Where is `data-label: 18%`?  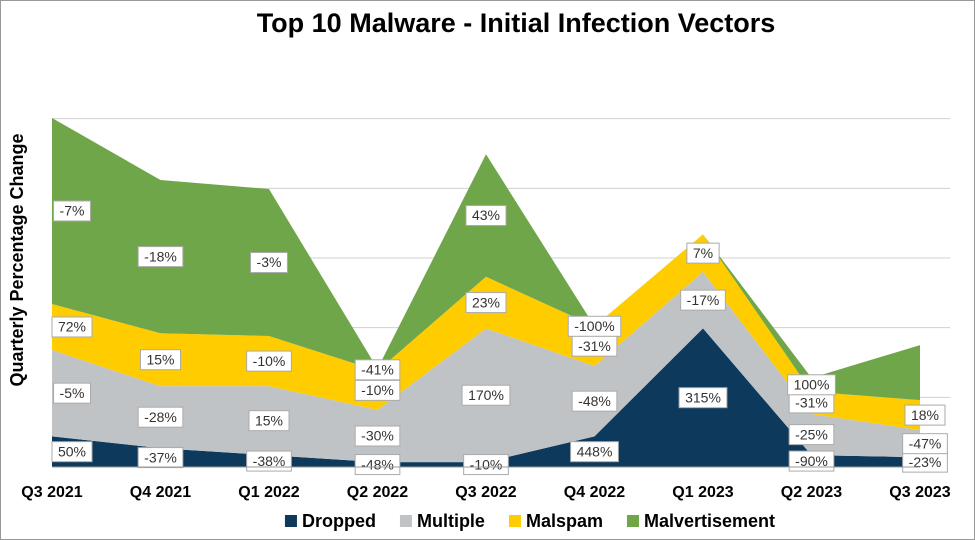
data-label: 18% is located at coordinates (925, 415).